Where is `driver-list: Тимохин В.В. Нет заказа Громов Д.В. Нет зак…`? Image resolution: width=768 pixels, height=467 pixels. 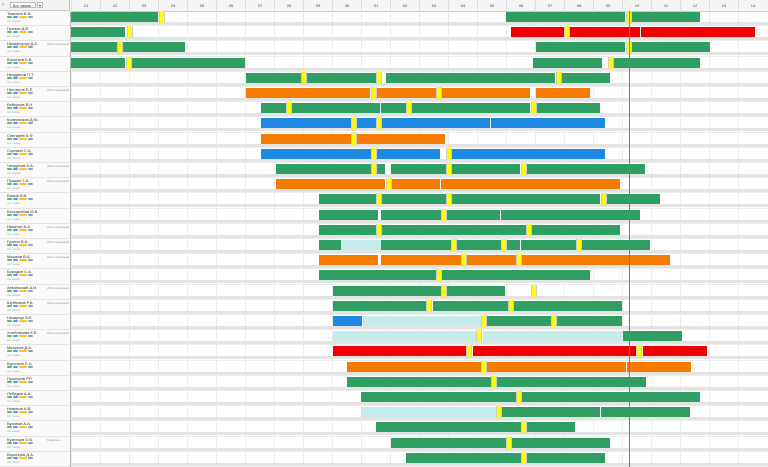
driver-list: Тимохин В.В. Нет заказа Громов Д.В. Нет зак… is located at coordinates (35, 239).